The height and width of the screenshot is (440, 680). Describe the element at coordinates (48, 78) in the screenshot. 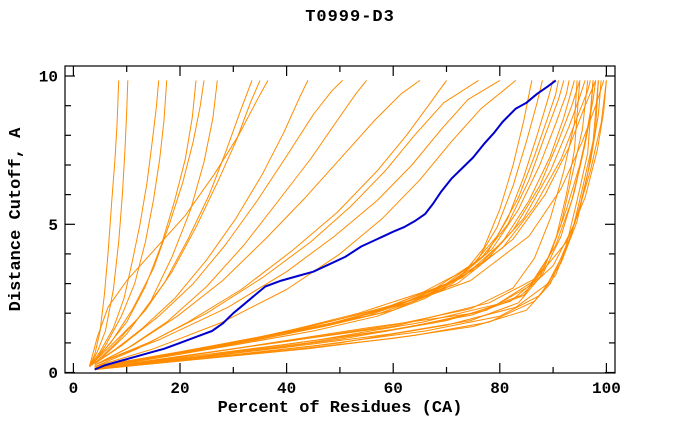

I see `tick-label: 10` at that location.